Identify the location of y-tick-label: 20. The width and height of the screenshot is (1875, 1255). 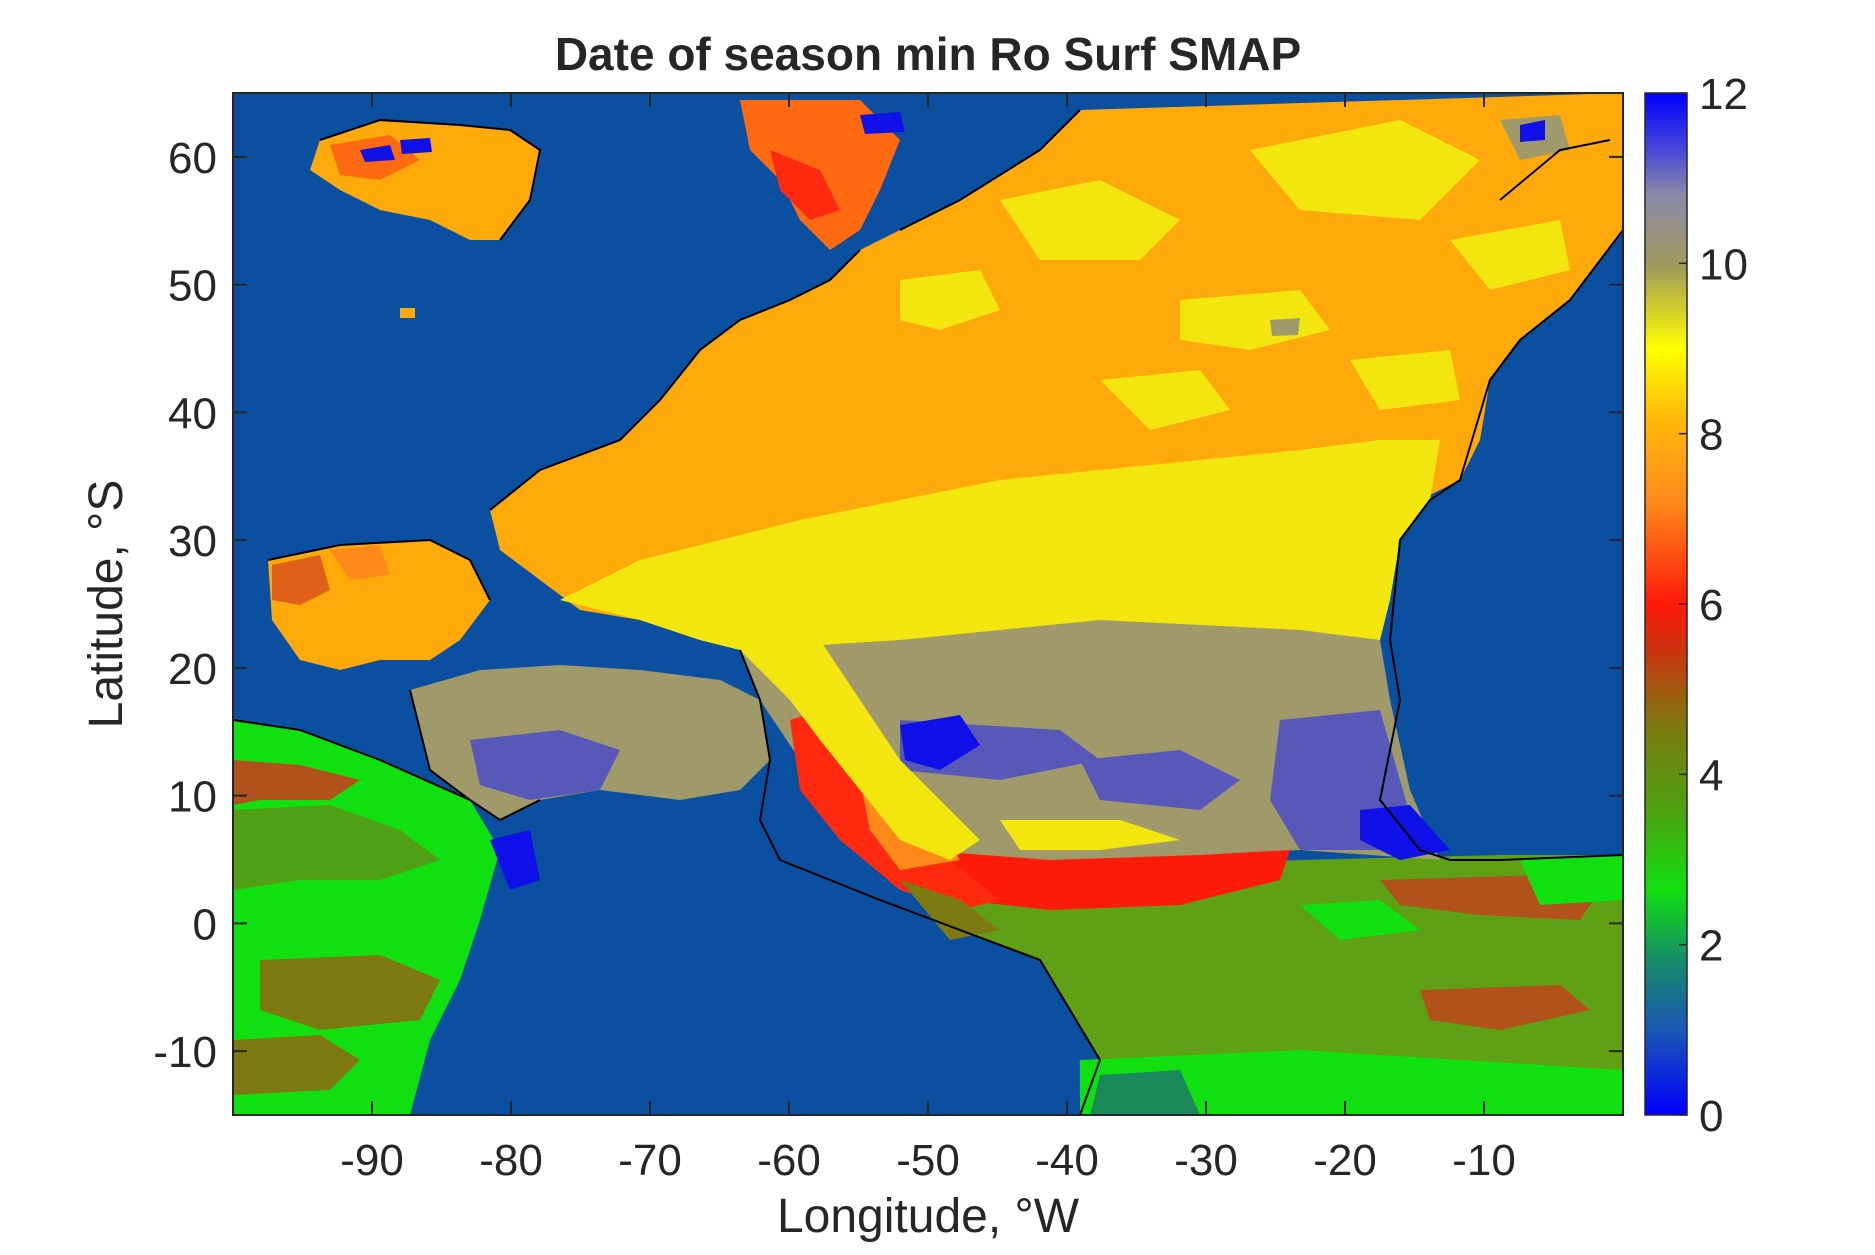
(192, 669).